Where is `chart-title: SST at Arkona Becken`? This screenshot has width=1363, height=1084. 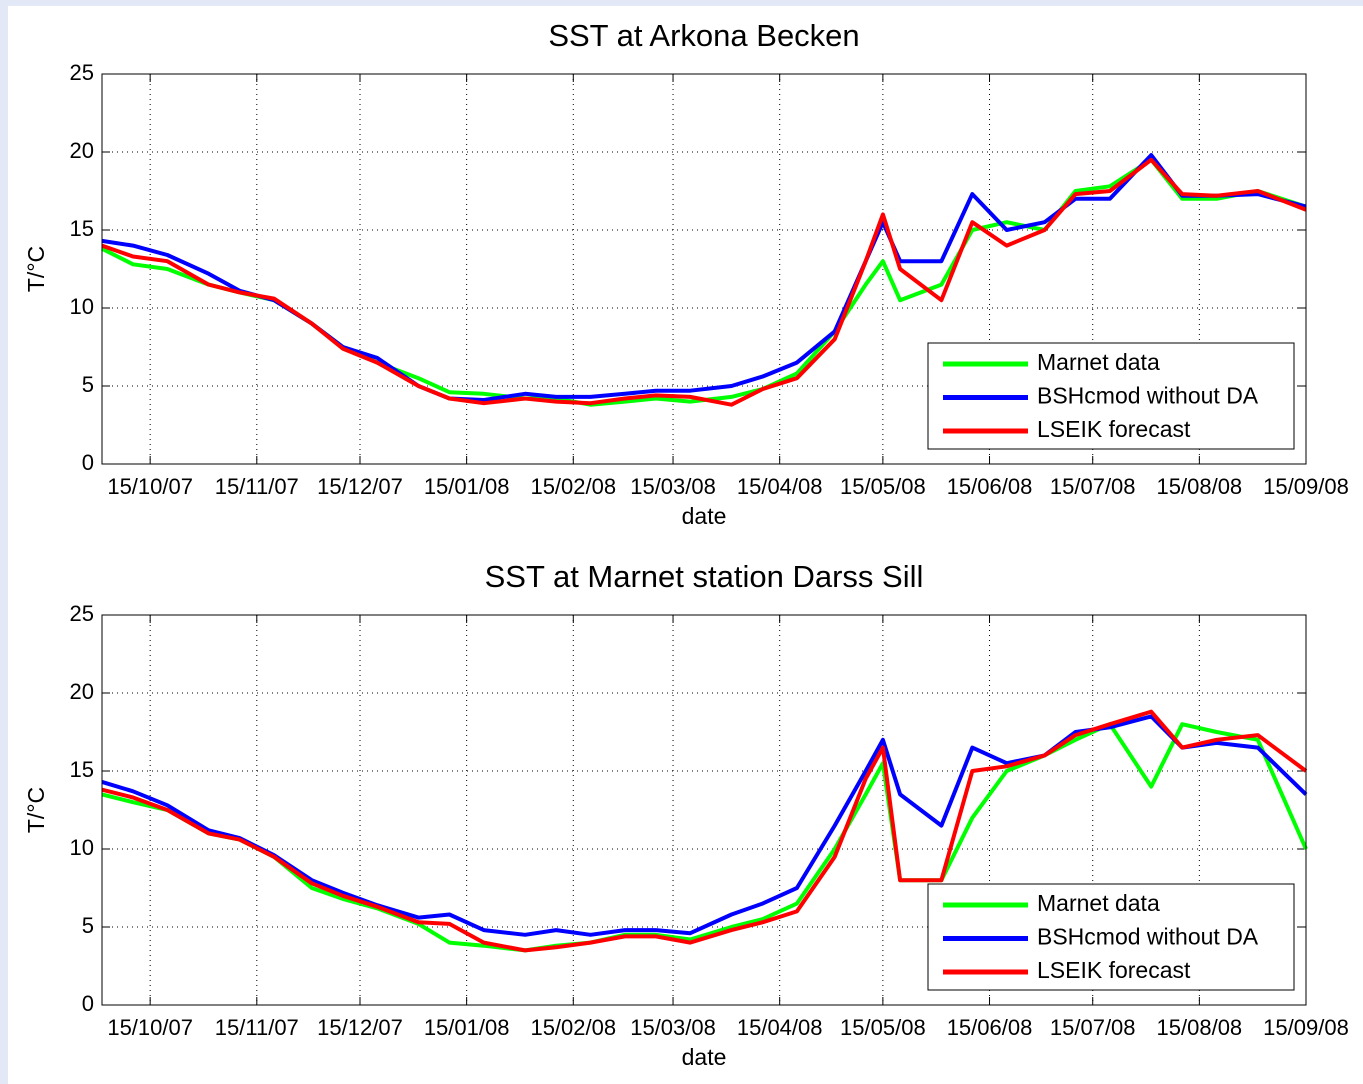 chart-title: SST at Arkona Becken is located at coordinates (703, 35).